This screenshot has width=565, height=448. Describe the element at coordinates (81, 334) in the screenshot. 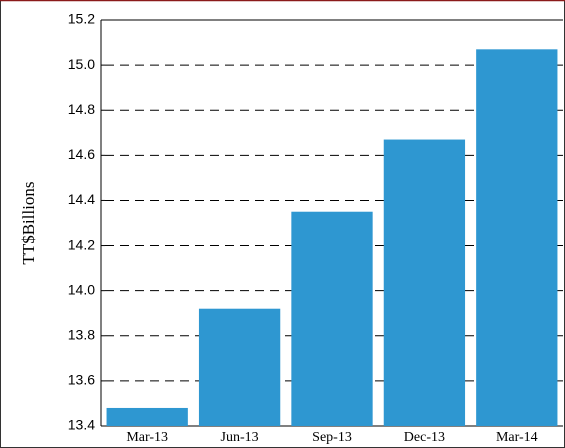

I see `y-tick-label: 13.8` at that location.